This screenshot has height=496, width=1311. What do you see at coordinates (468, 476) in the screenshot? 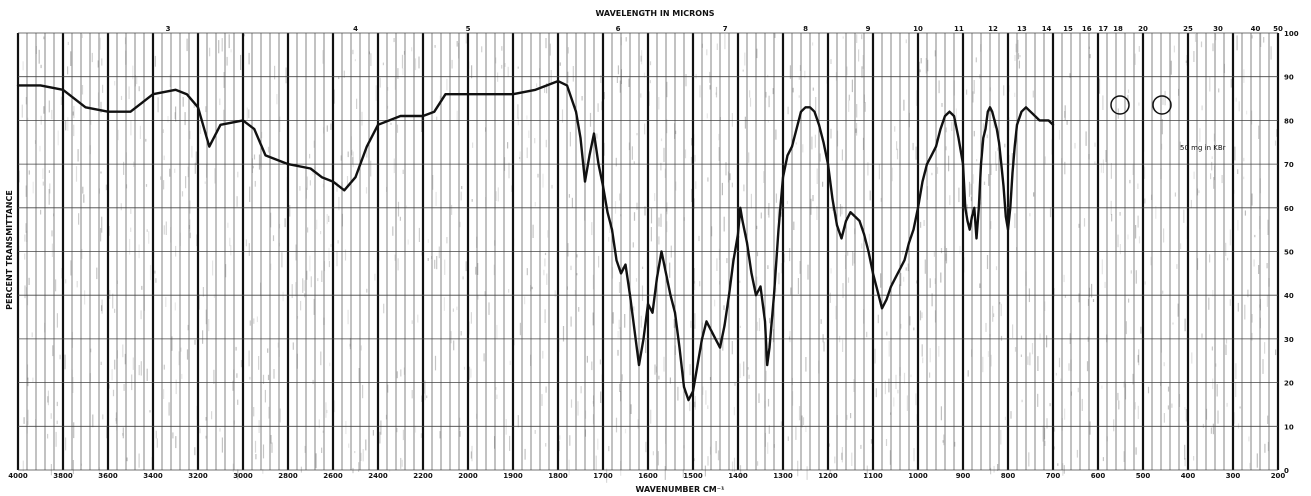
I see `x-tick-label: 2000` at bounding box center [468, 476].